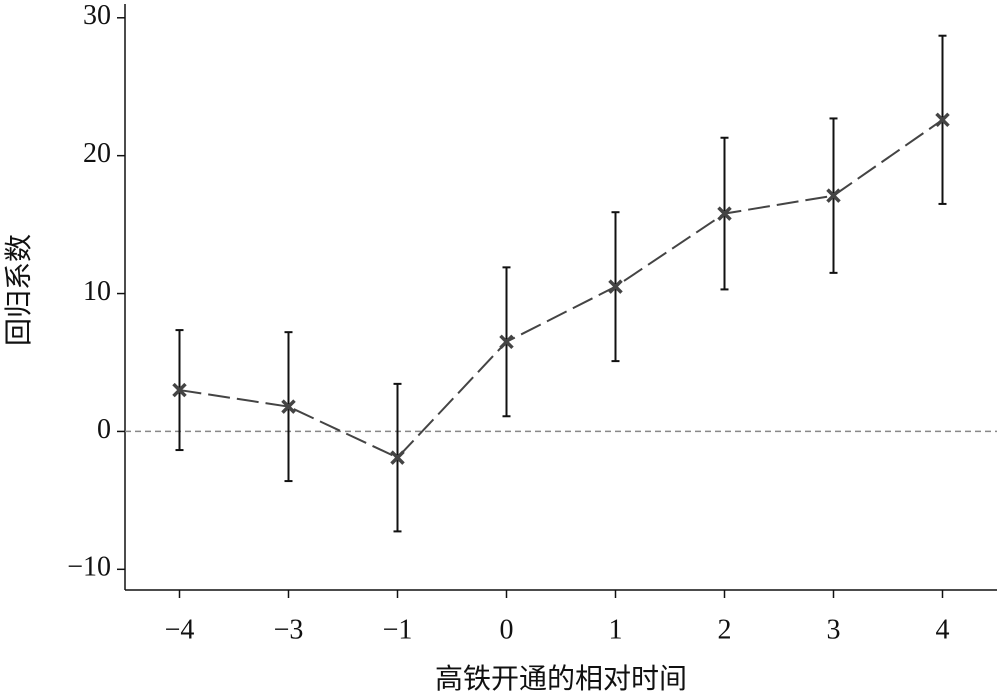 Image resolution: width=1000 pixels, height=698 pixels. What do you see at coordinates (89, 567) in the screenshot?
I see `y-tick-label: −10` at bounding box center [89, 567].